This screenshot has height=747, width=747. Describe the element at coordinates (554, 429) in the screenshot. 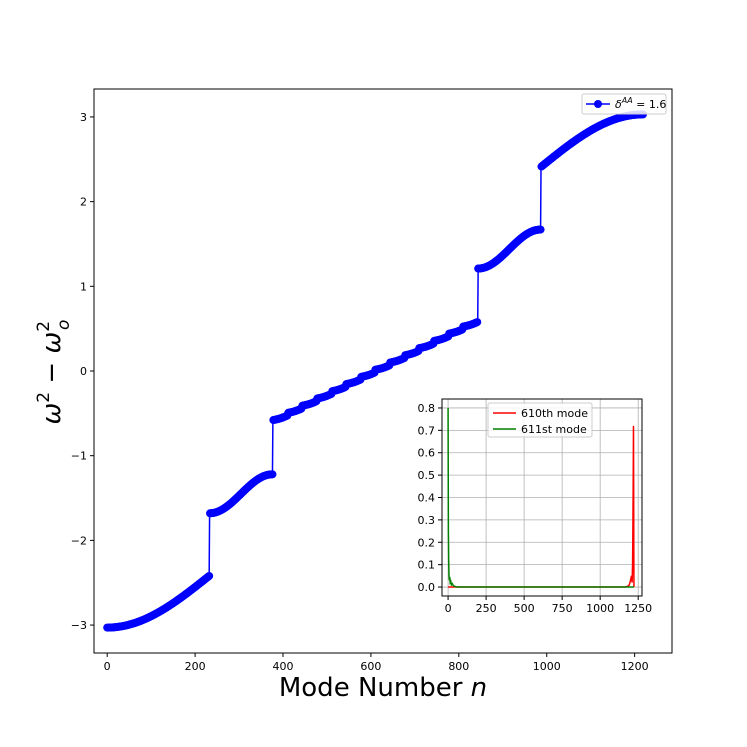

I see `inset-legend-label-611: 611st mode` at that location.